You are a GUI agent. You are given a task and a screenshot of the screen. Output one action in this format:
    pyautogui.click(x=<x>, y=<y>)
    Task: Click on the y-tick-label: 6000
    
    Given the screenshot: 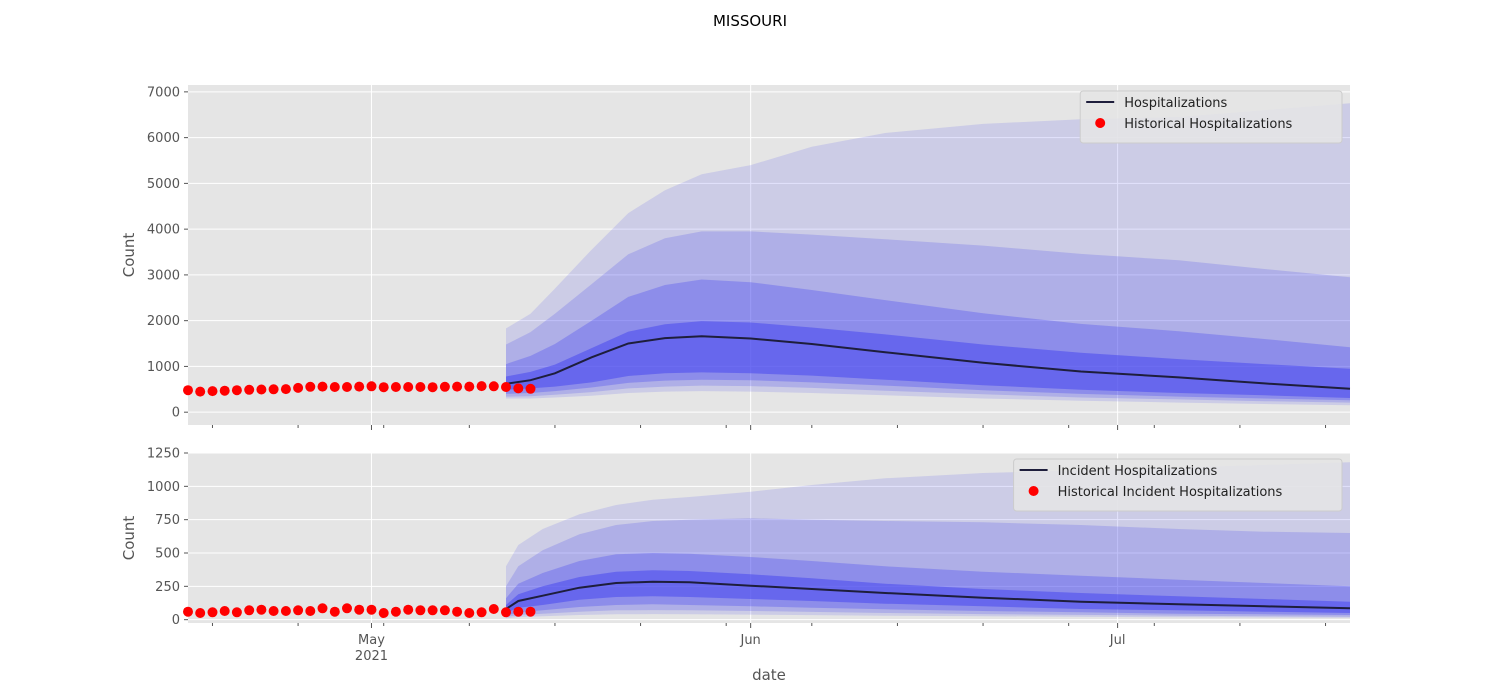 What is the action you would take?
    pyautogui.click(x=163, y=138)
    